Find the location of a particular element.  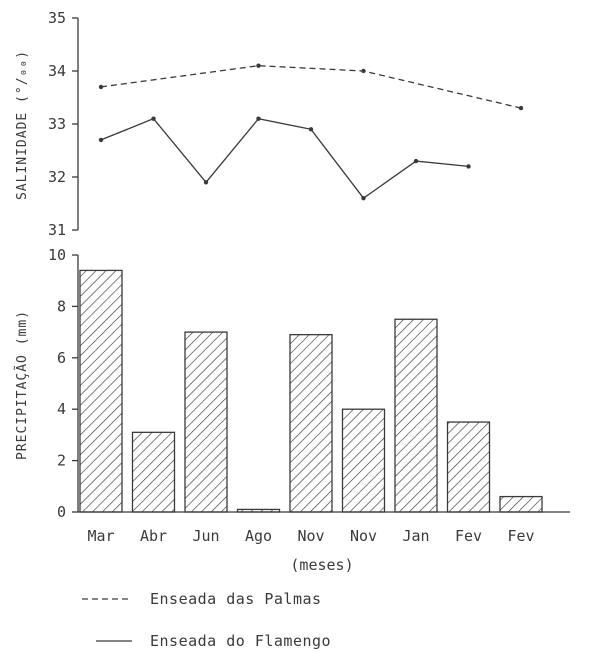

precipitation-y-axis-label: PRECIPITAÇÃO (mm) is located at coordinates (22, 385).